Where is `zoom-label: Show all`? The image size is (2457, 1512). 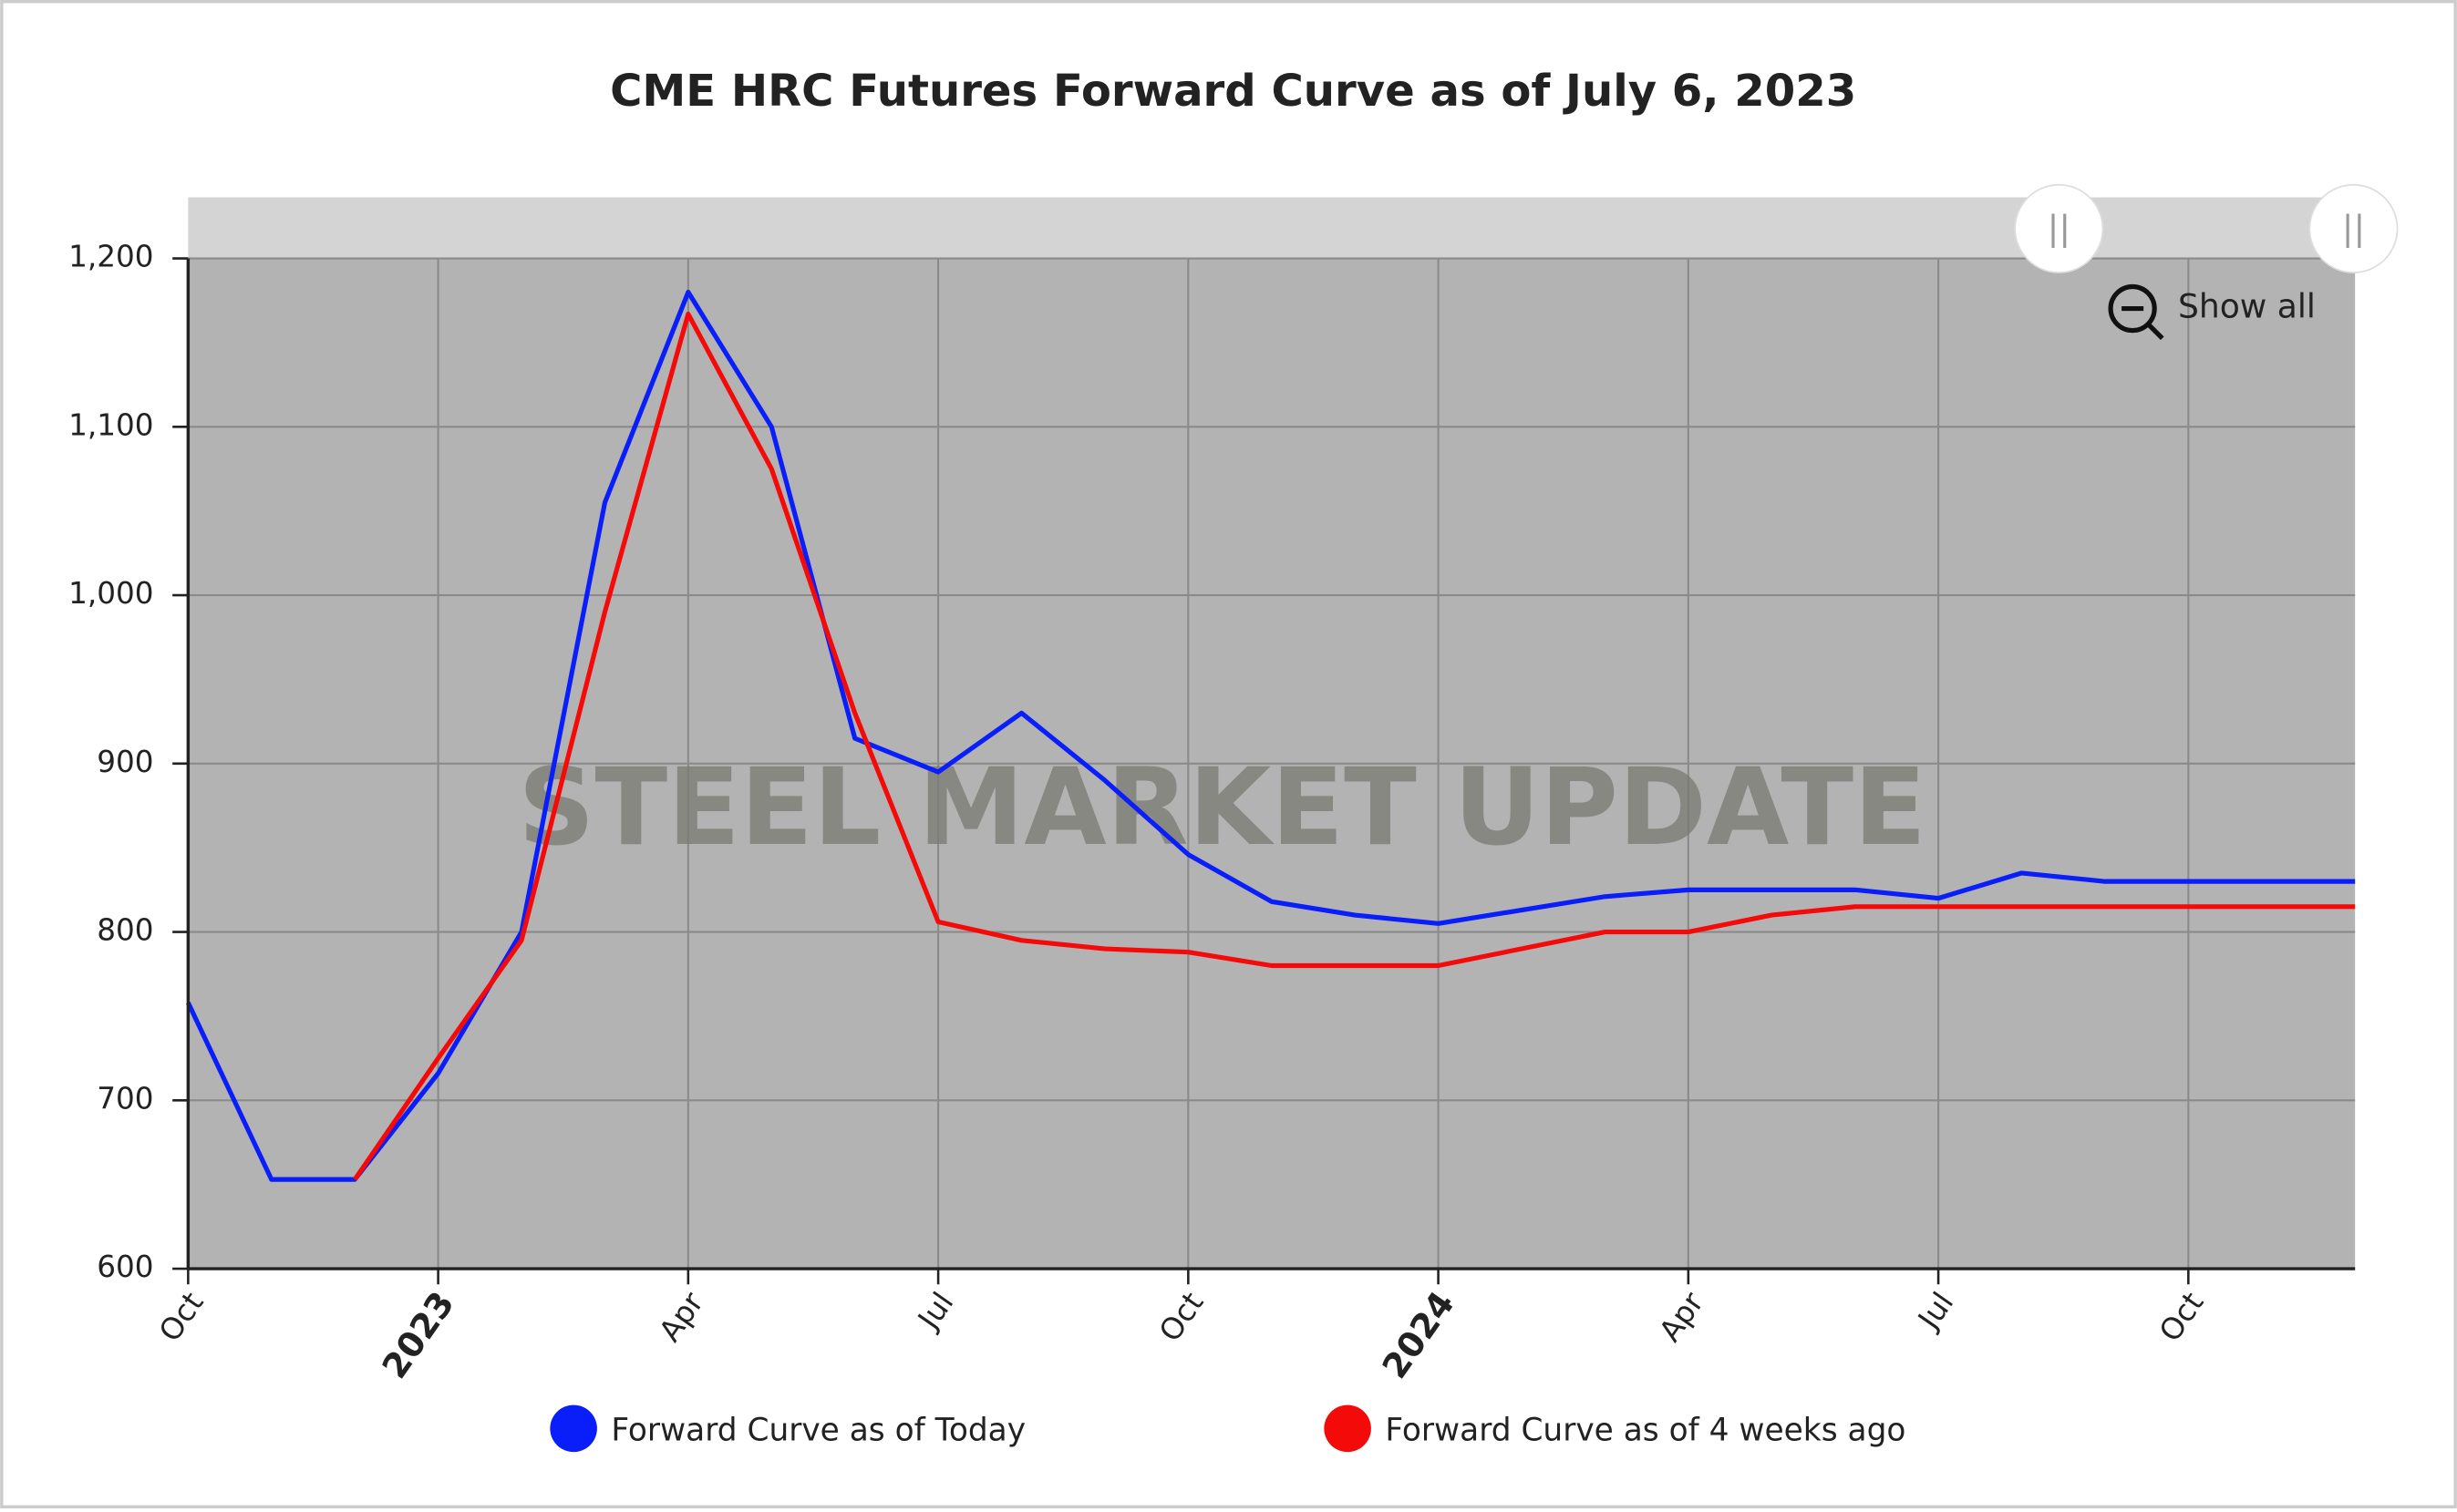
zoom-label: Show all is located at coordinates (2247, 307).